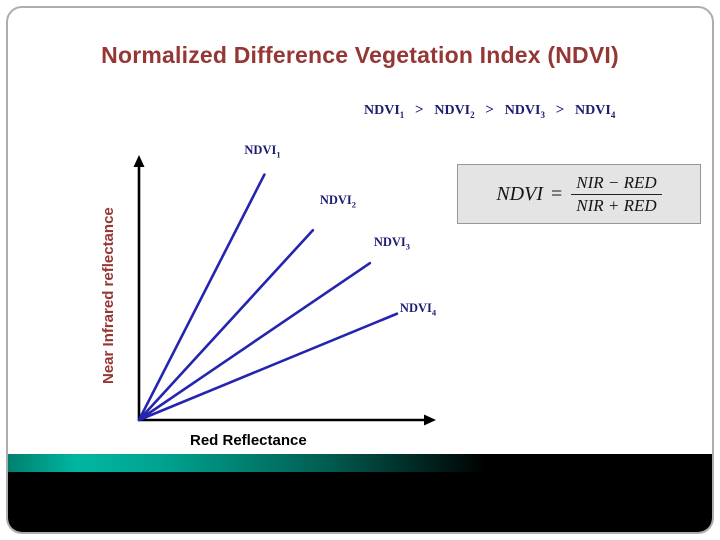  What do you see at coordinates (524, 111) in the screenshot?
I see `ndvi-term-3: NDVI3` at bounding box center [524, 111].